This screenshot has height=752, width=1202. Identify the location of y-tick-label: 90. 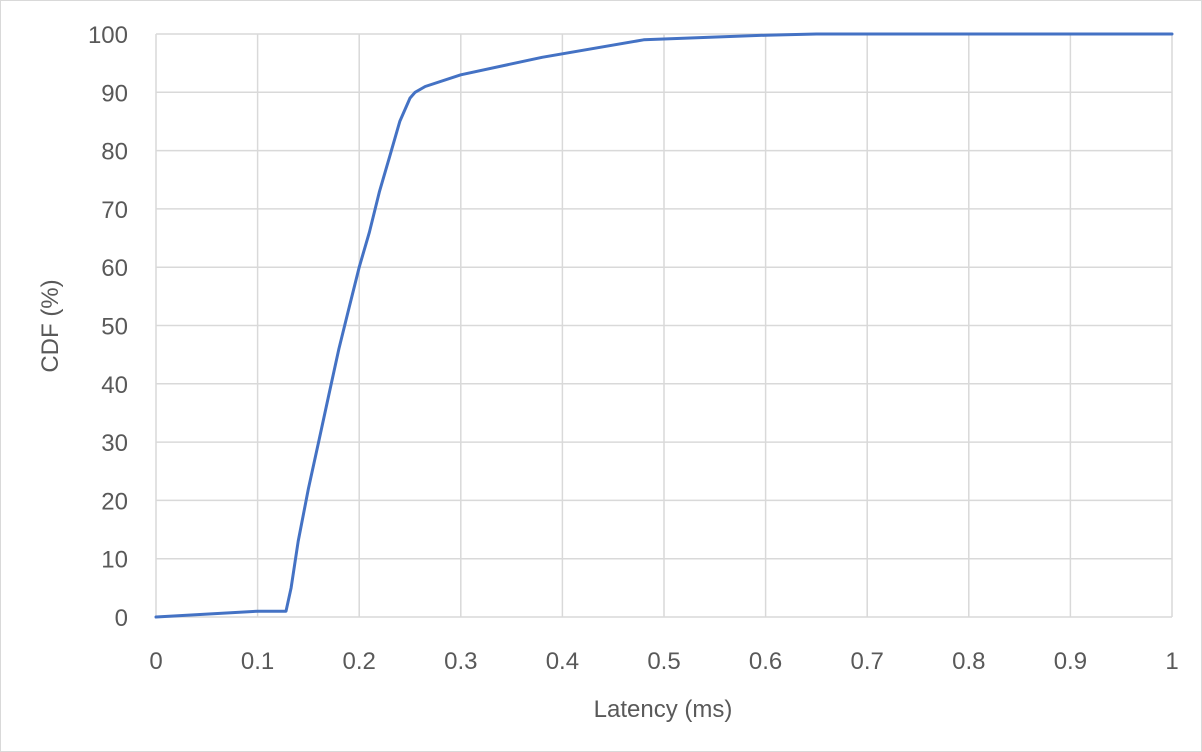
(114, 93).